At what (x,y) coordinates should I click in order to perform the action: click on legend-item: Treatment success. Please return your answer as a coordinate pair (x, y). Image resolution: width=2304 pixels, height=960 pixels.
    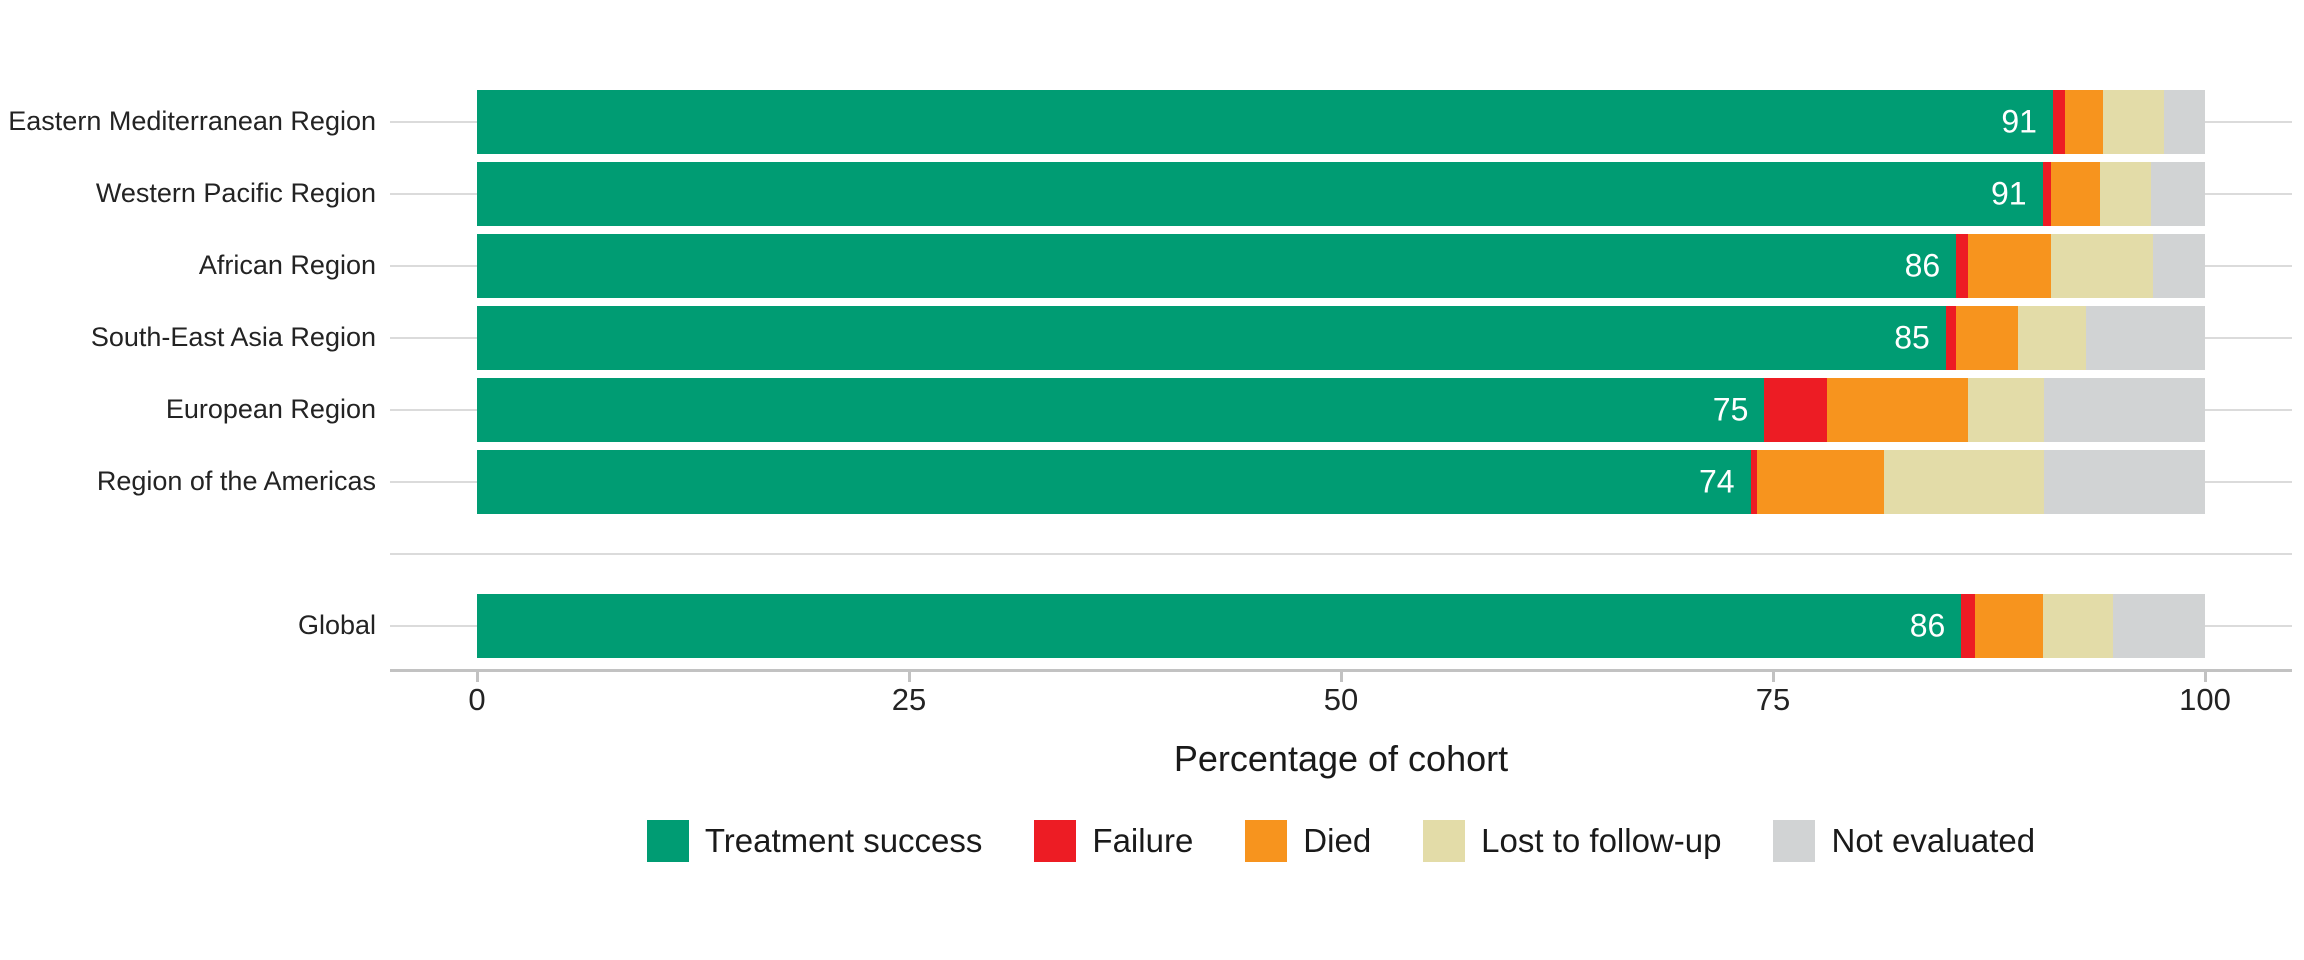
    Looking at the image, I should click on (814, 841).